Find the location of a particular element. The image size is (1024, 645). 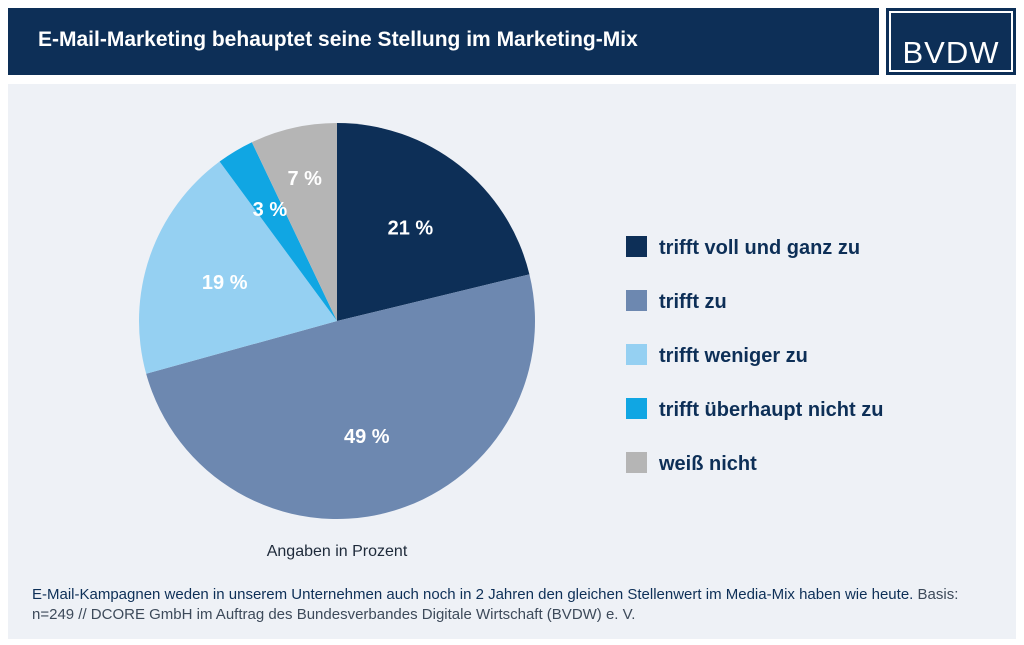

legend-label-weiss-nicht: weiß nicht is located at coordinates (707, 464).